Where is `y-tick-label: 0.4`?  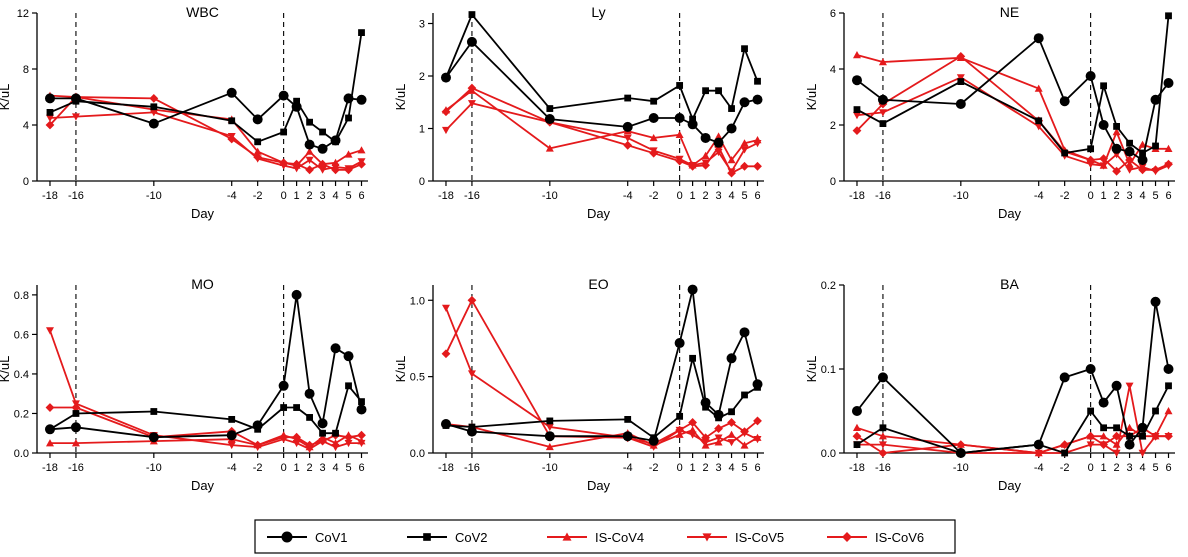
y-tick-label: 0.4 is located at coordinates (21, 375).